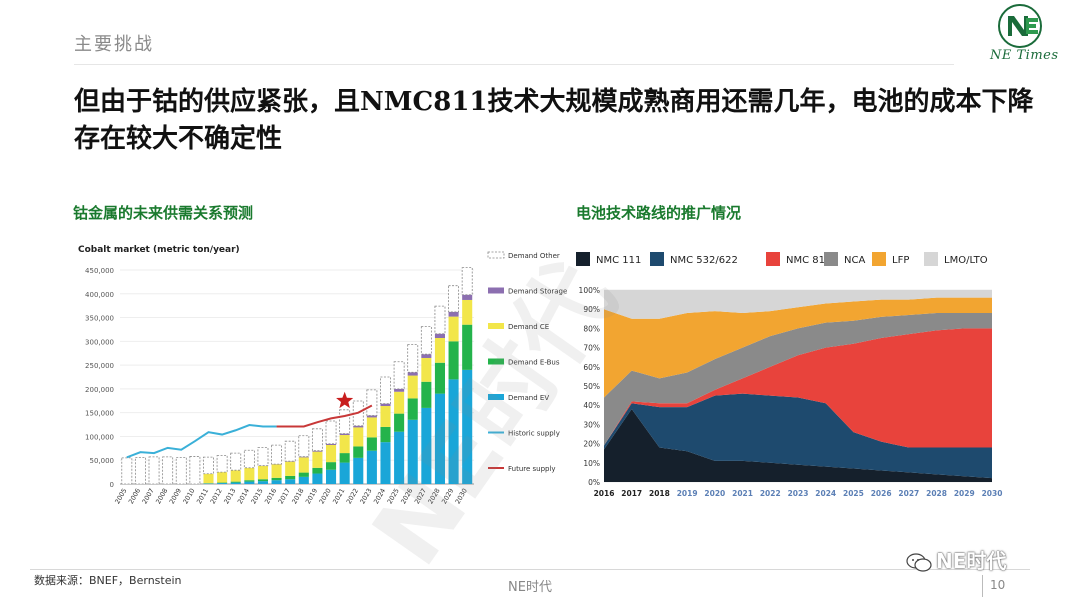 The height and width of the screenshot is (608, 1080). I want to click on y-tick-label: 350,000, so click(99, 319).